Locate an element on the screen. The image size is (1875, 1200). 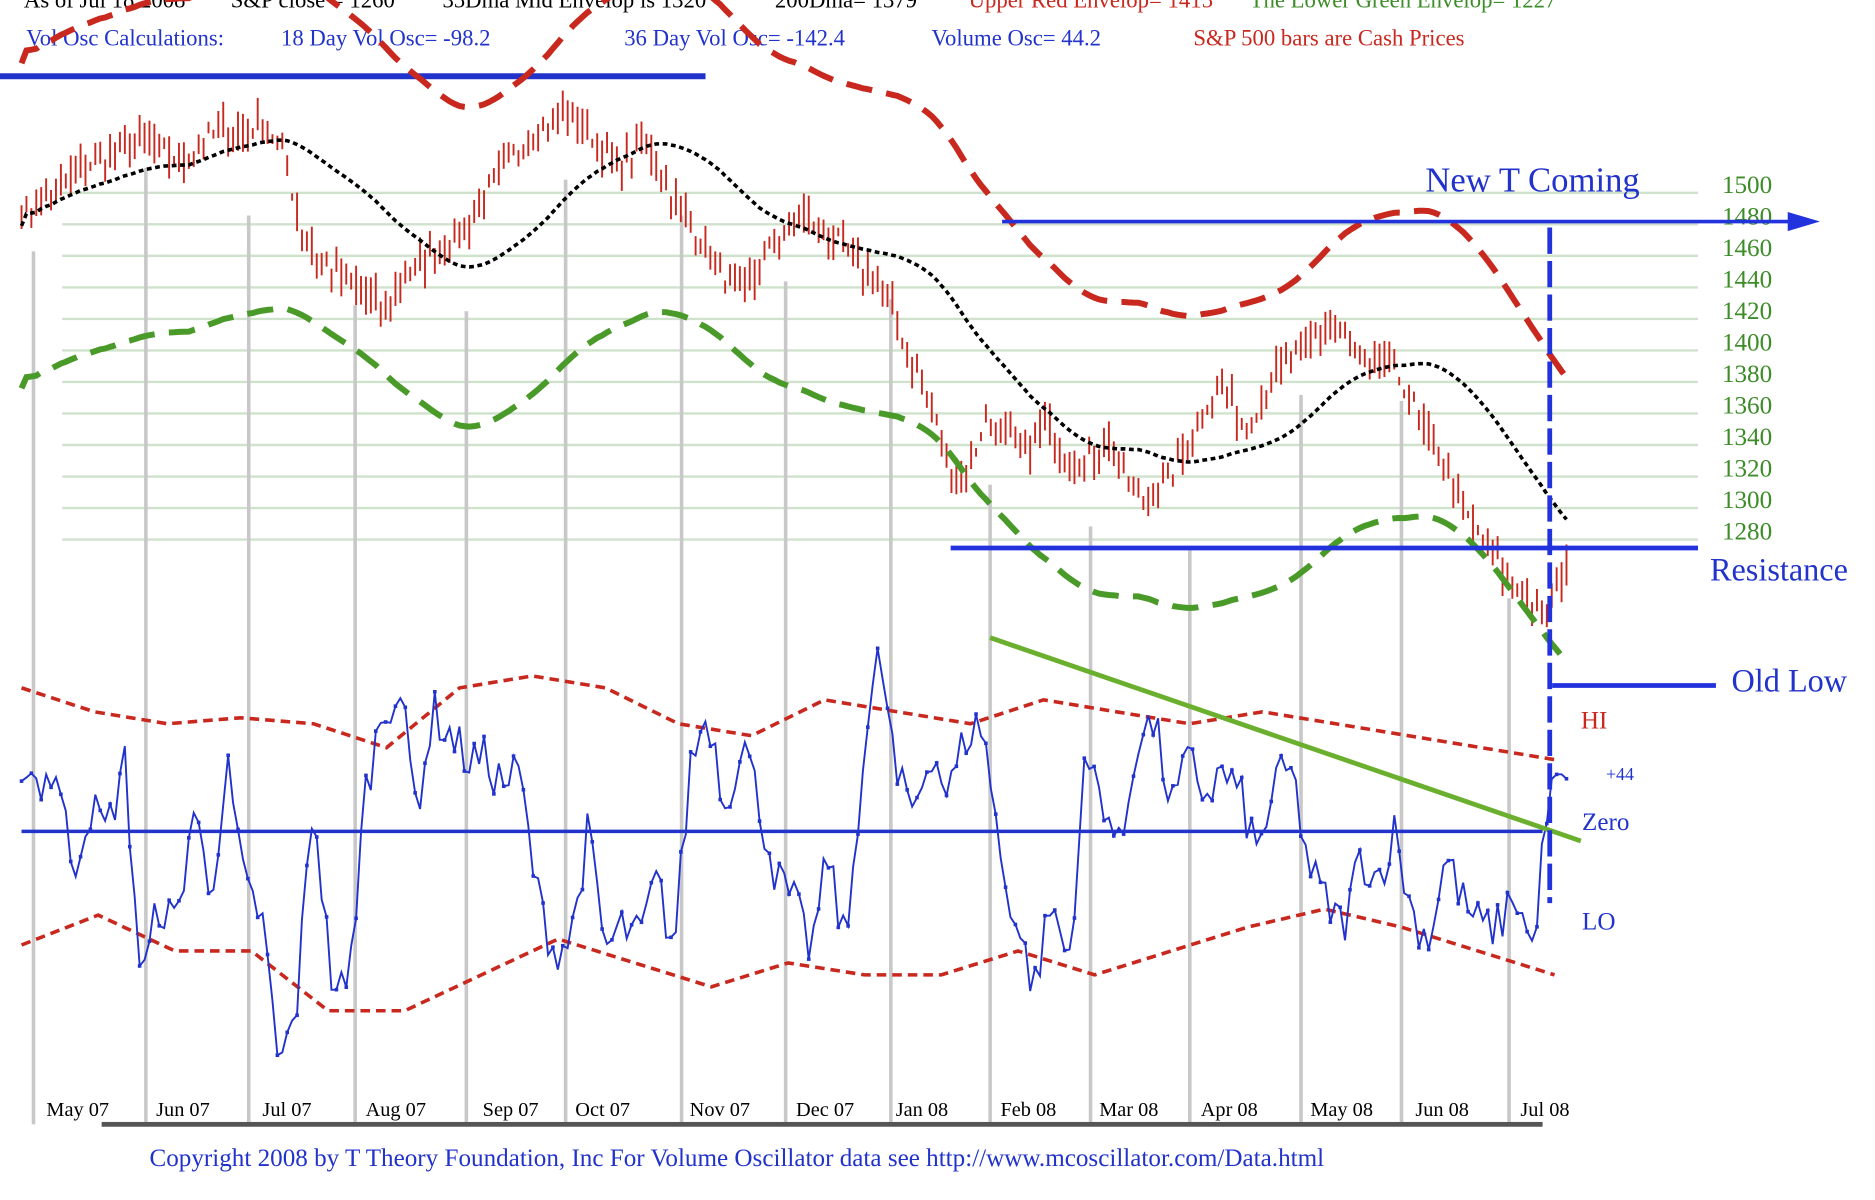
header-divider is located at coordinates (353, 76).